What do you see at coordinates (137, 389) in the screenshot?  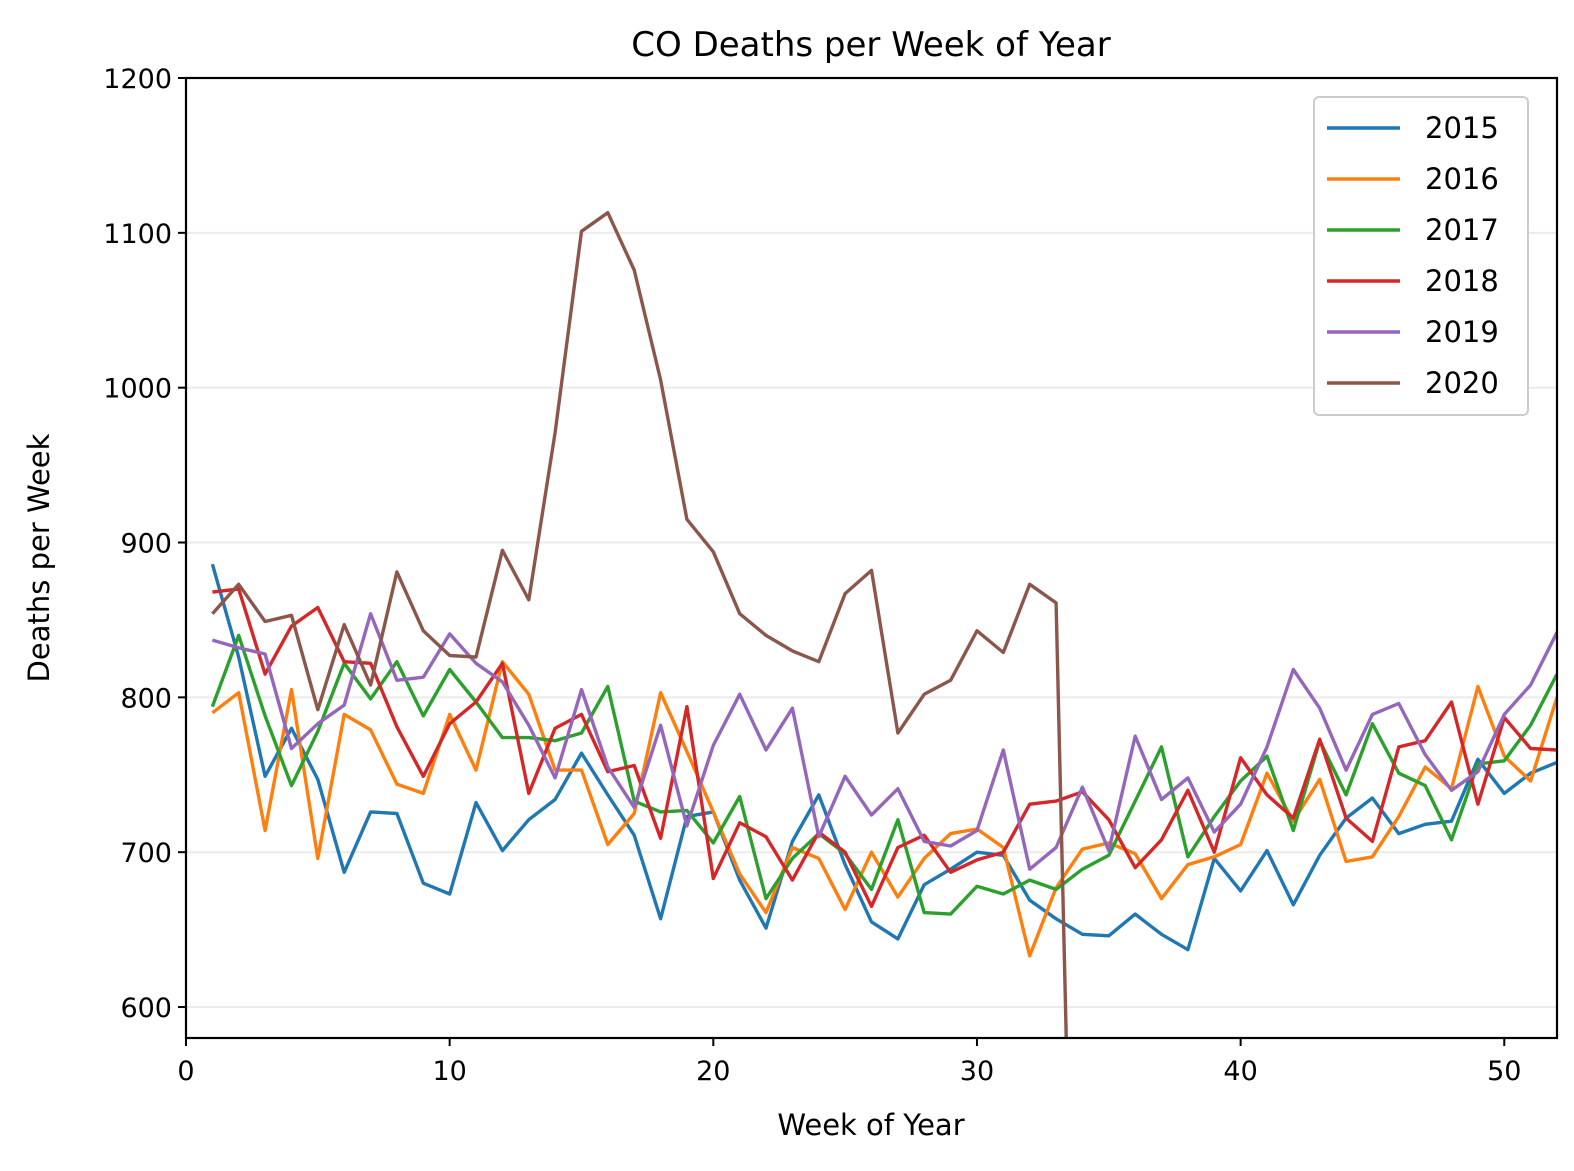 I see `y-tick-label: 1000` at bounding box center [137, 389].